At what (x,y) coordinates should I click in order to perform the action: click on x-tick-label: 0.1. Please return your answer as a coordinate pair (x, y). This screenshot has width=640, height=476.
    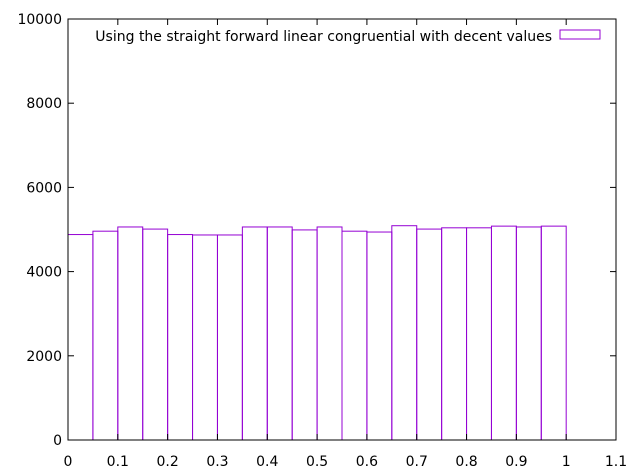
    Looking at the image, I should click on (118, 462).